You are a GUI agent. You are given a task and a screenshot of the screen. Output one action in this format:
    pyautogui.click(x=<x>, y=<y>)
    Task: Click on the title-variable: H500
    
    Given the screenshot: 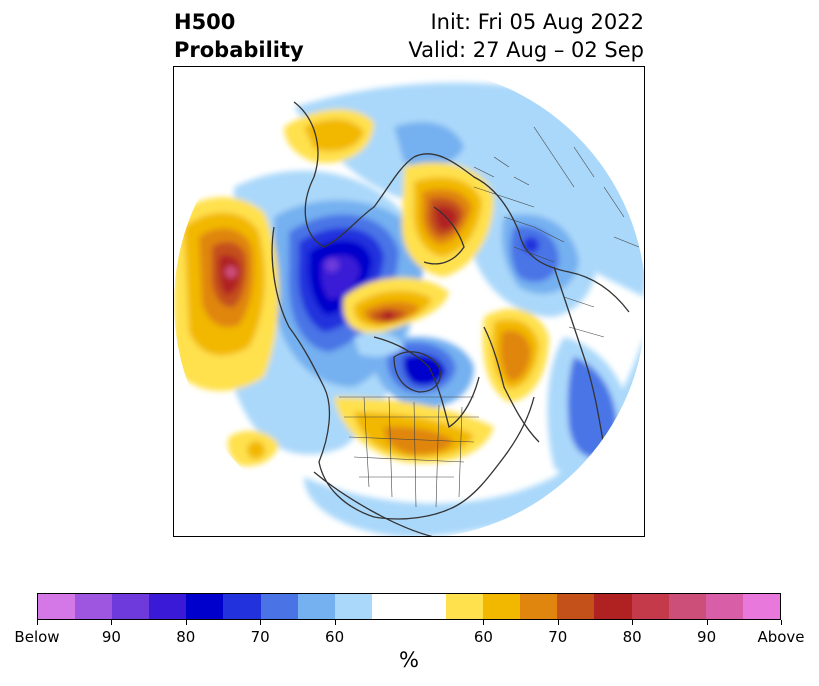 What is the action you would take?
    pyautogui.click(x=205, y=22)
    